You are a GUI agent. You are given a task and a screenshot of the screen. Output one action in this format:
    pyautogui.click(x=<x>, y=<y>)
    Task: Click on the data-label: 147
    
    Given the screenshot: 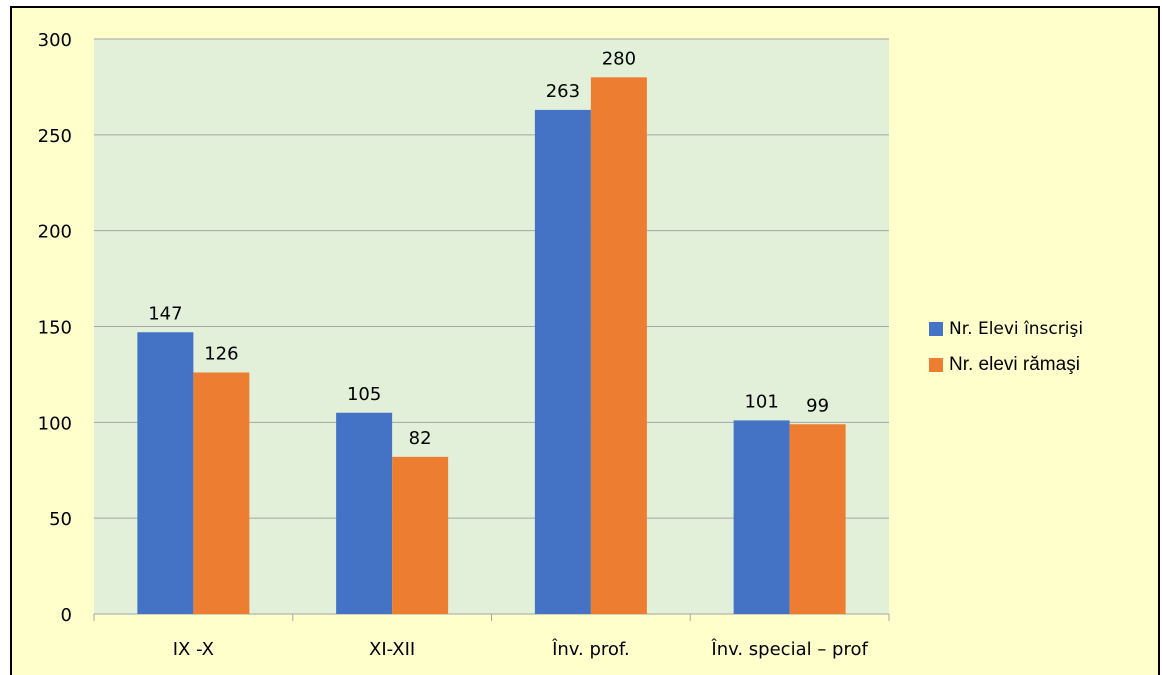 What is the action you would take?
    pyautogui.click(x=165, y=313)
    